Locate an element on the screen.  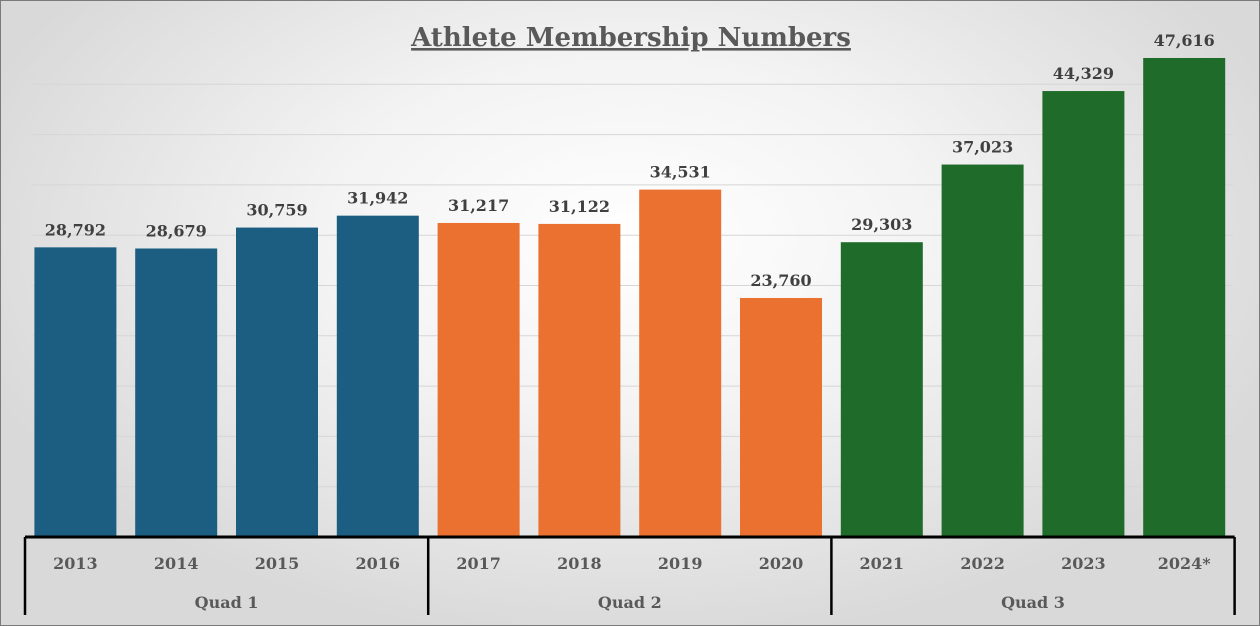
value-label: 31,122 is located at coordinates (579, 206).